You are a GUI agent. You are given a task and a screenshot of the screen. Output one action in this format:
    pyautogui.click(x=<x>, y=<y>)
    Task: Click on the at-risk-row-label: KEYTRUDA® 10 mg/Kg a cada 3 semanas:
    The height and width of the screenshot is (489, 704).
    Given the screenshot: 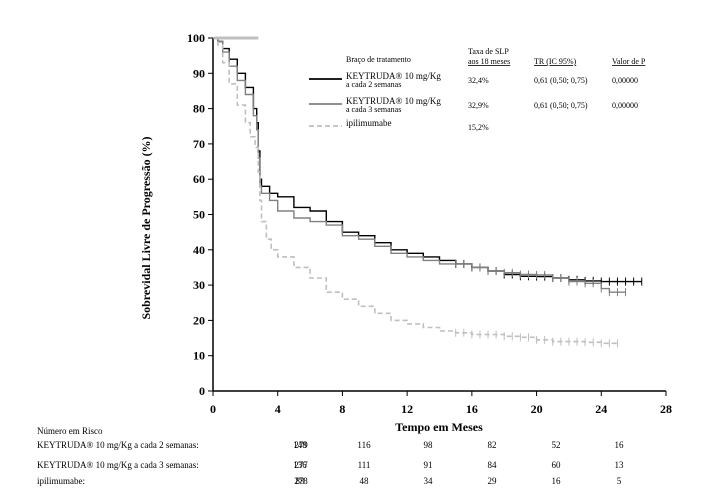 What is the action you would take?
    pyautogui.click(x=118, y=465)
    